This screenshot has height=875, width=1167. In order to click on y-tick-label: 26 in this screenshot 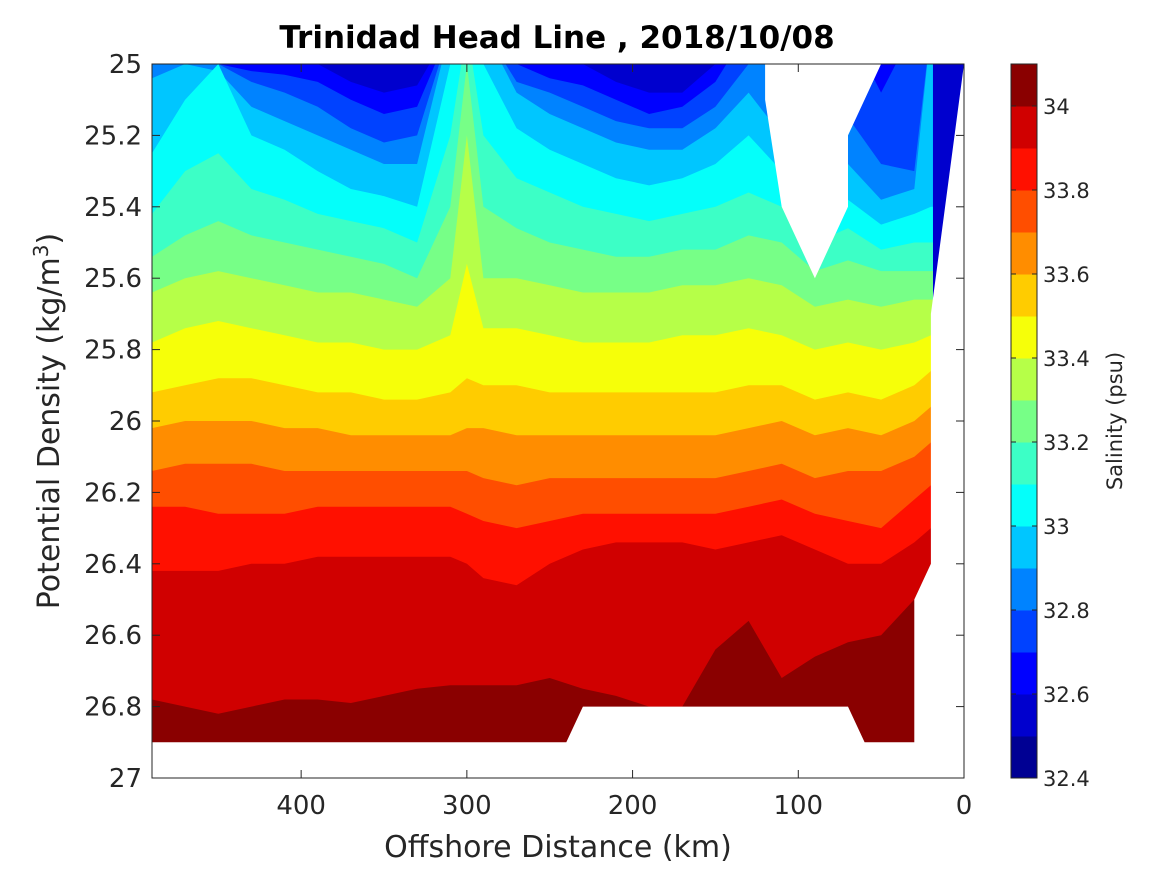, I will do `click(125, 422)`.